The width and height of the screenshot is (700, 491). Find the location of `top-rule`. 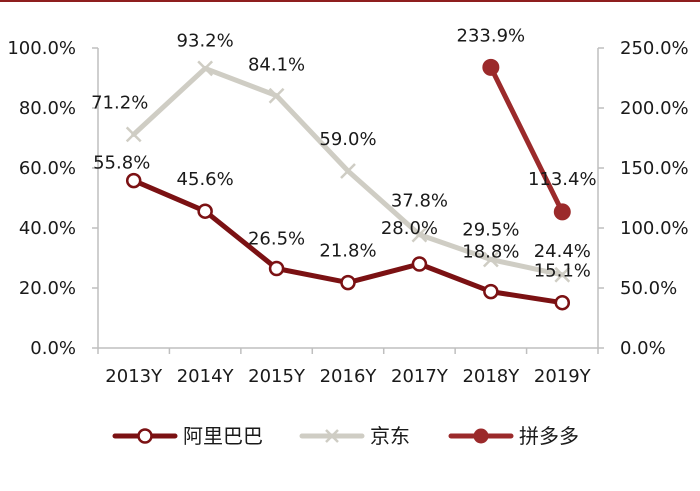

top-rule is located at coordinates (350, 1).